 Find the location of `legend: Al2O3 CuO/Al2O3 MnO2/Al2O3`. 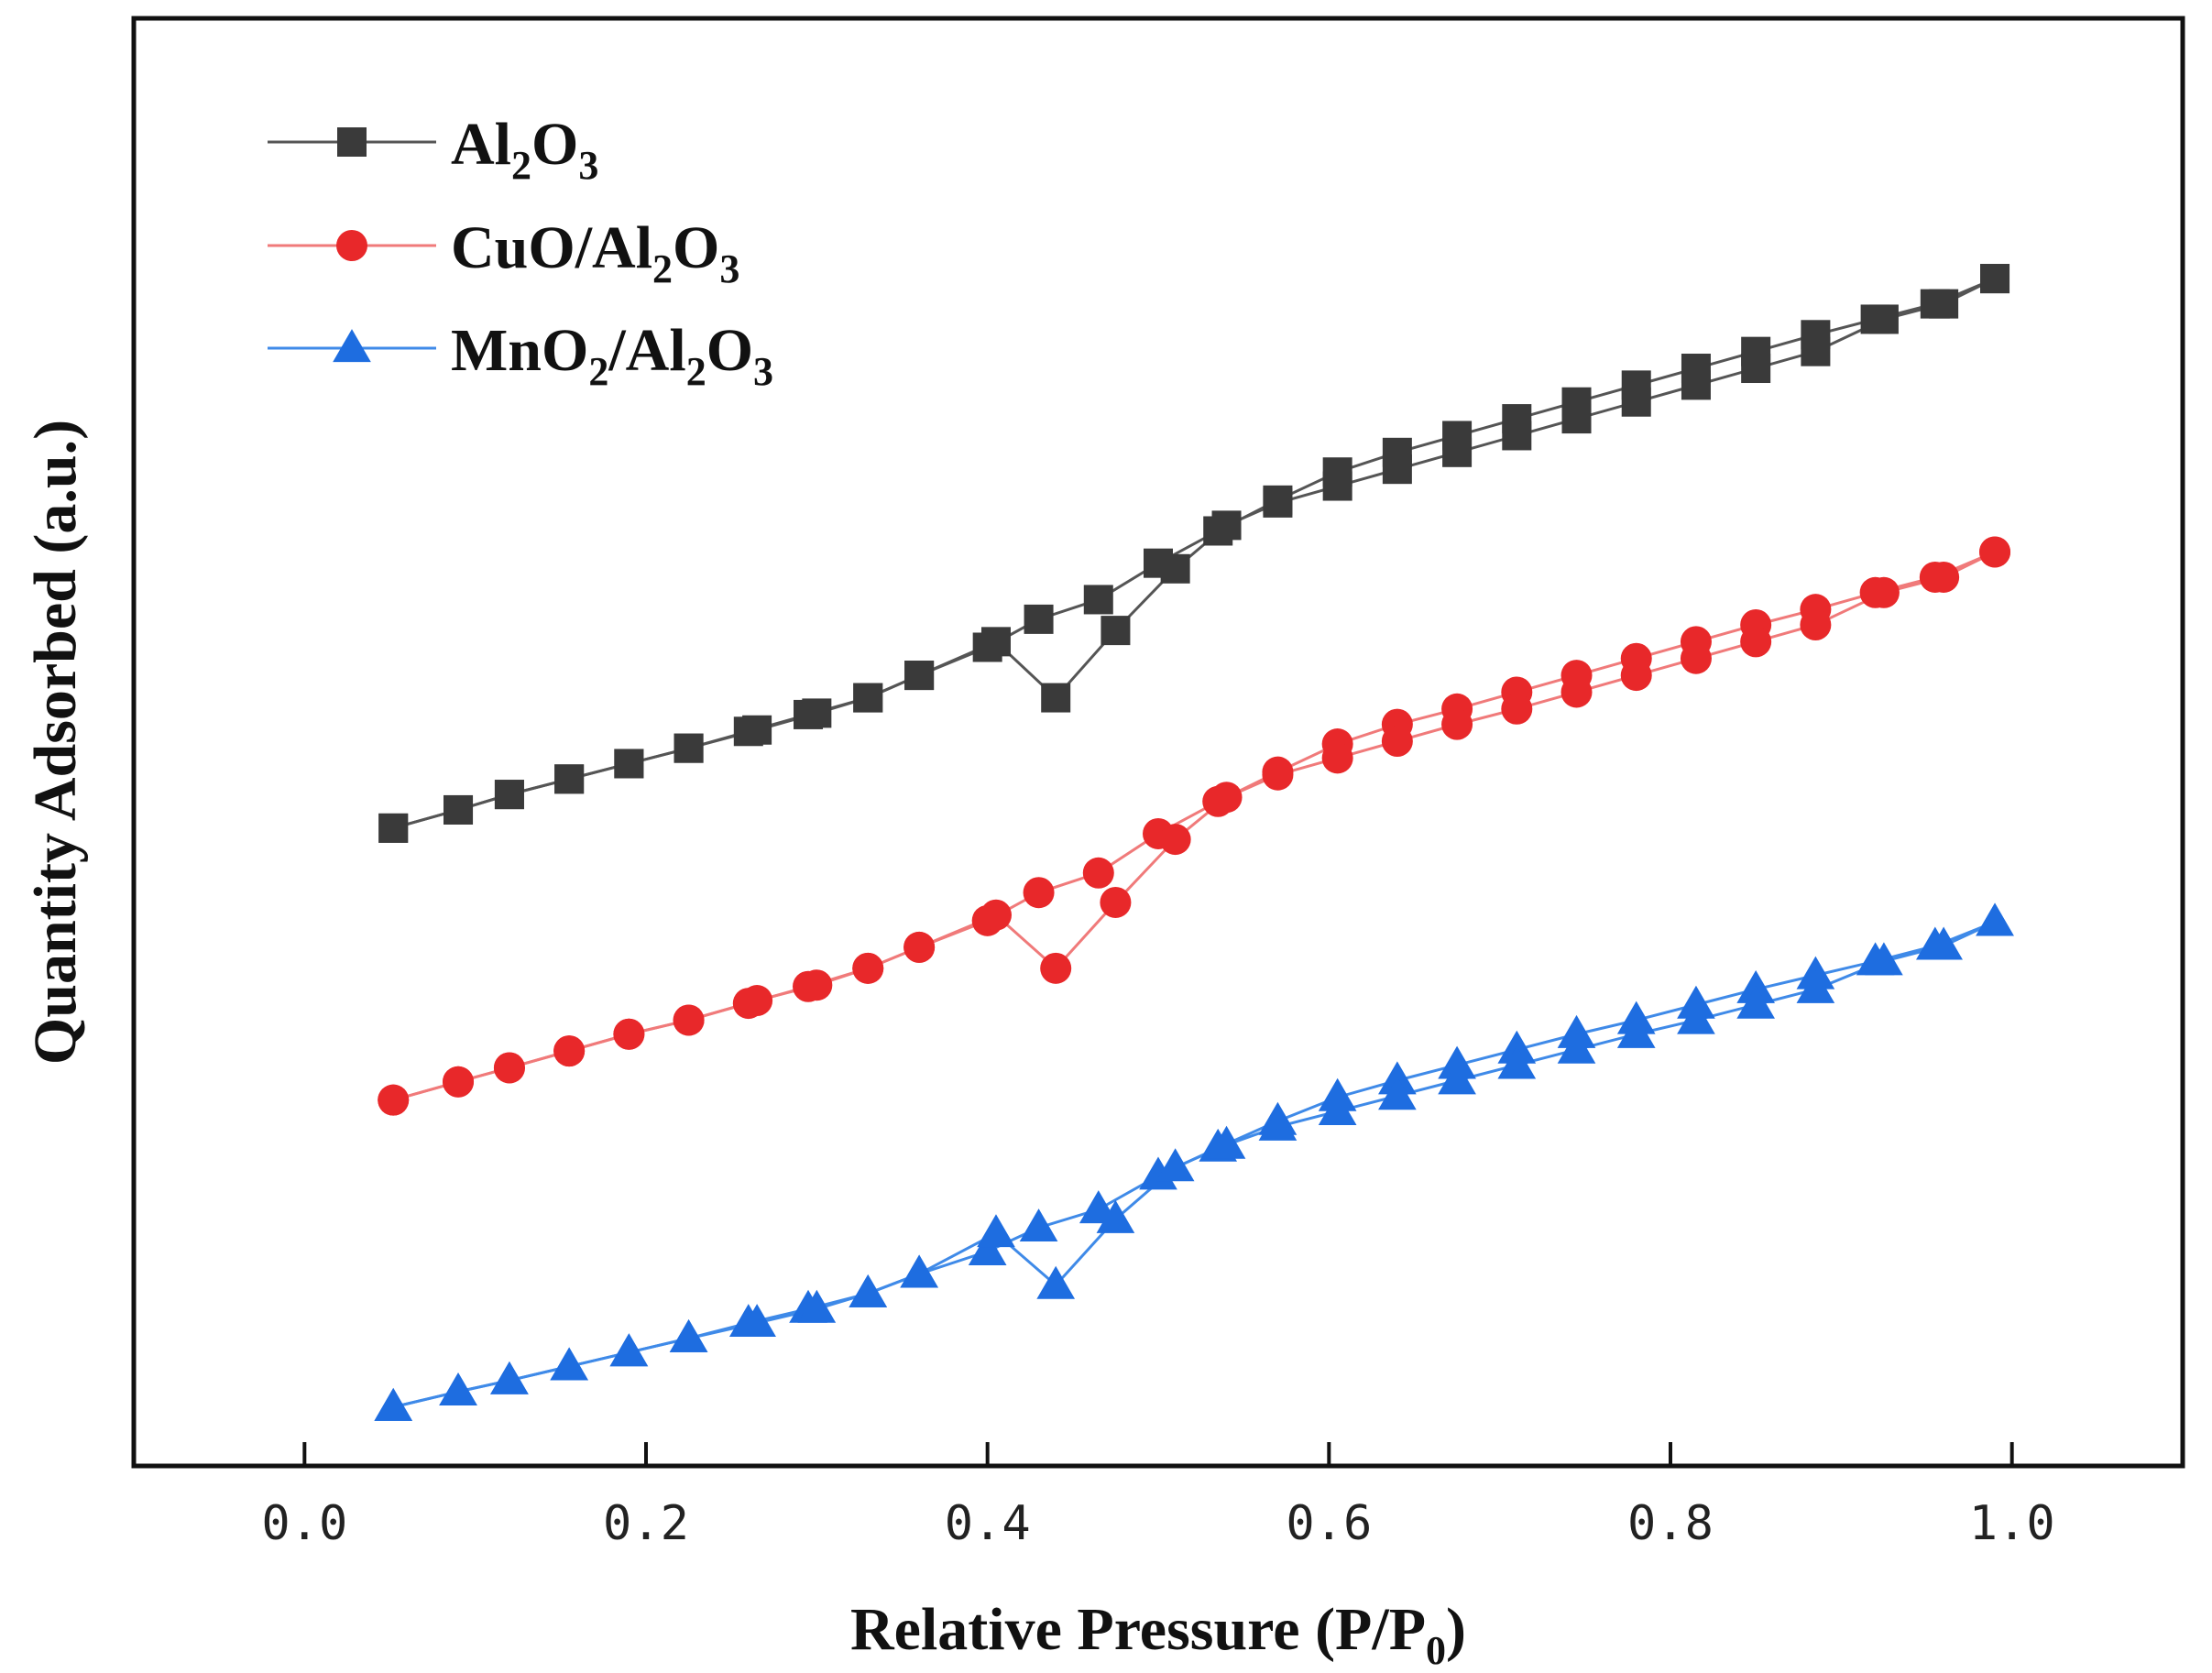

legend: Al2O3 CuO/Al2O3 MnO2/Al2O3 is located at coordinates (520, 252).